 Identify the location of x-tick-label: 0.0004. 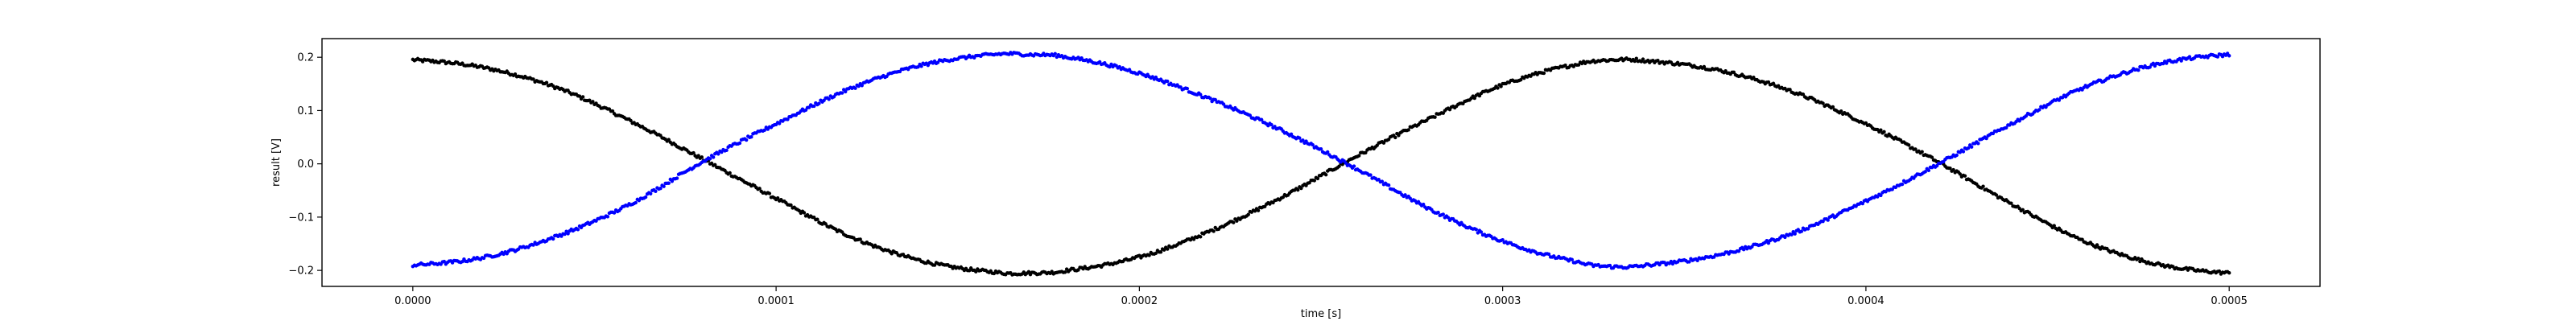
(1866, 301).